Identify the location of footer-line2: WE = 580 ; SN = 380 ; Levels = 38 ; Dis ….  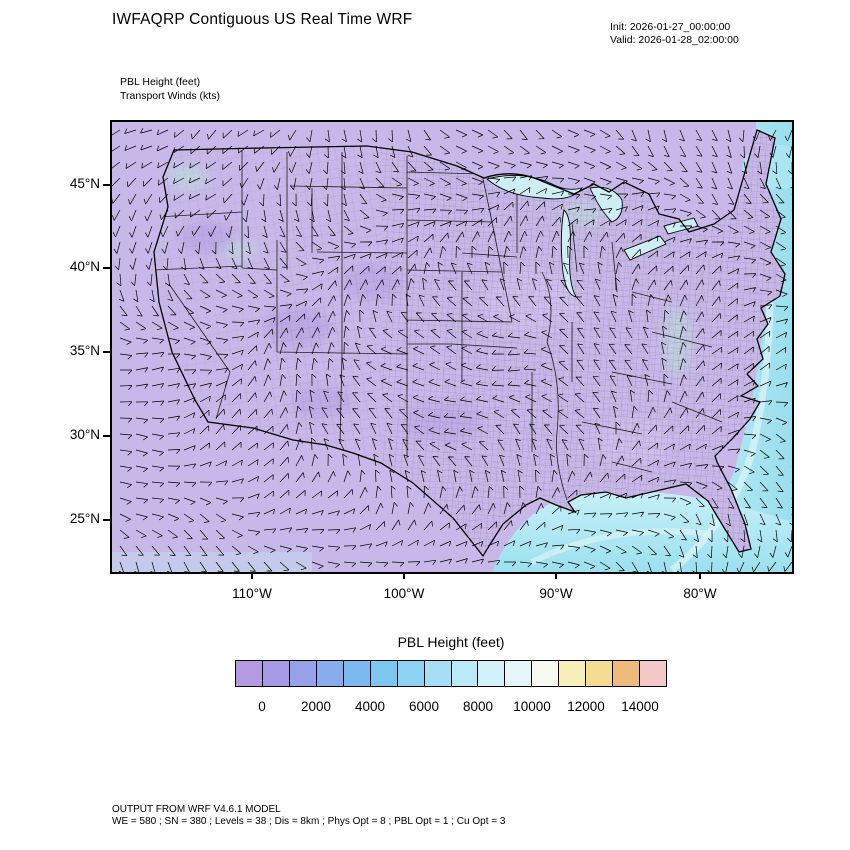
(309, 821).